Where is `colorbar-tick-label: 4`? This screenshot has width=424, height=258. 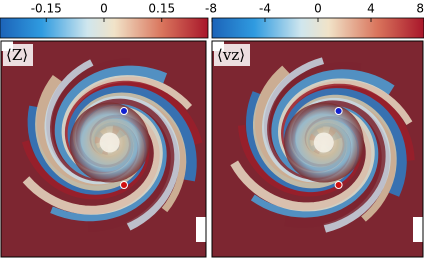 colorbar-tick-label: 4 is located at coordinates (371, 9).